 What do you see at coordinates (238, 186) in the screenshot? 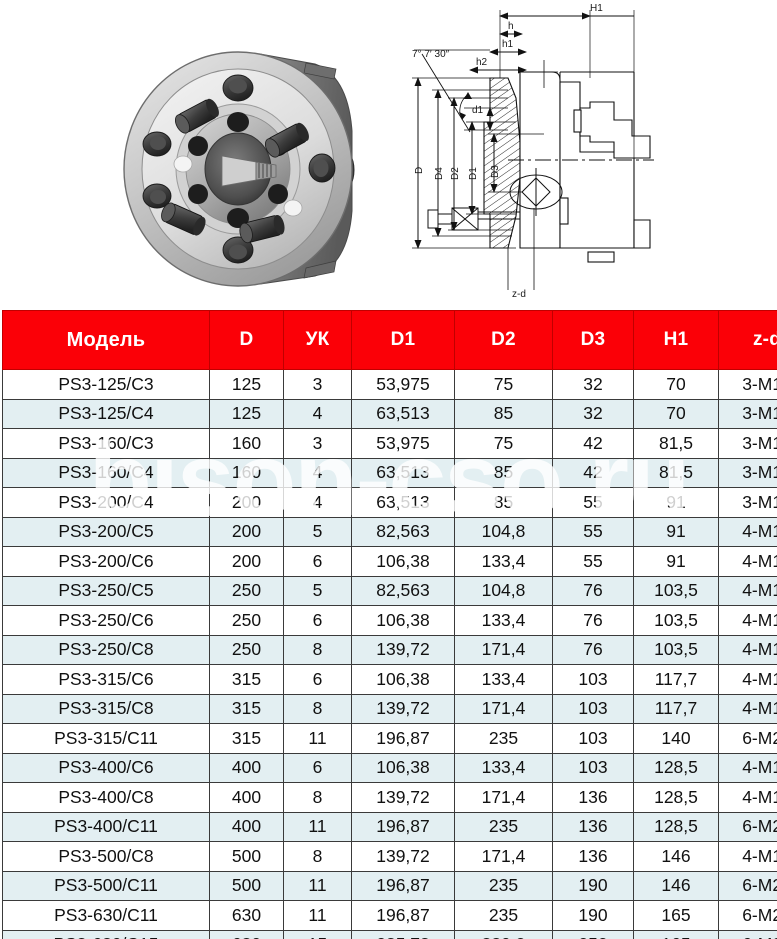
I see `chuck-locating-pins` at bounding box center [238, 186].